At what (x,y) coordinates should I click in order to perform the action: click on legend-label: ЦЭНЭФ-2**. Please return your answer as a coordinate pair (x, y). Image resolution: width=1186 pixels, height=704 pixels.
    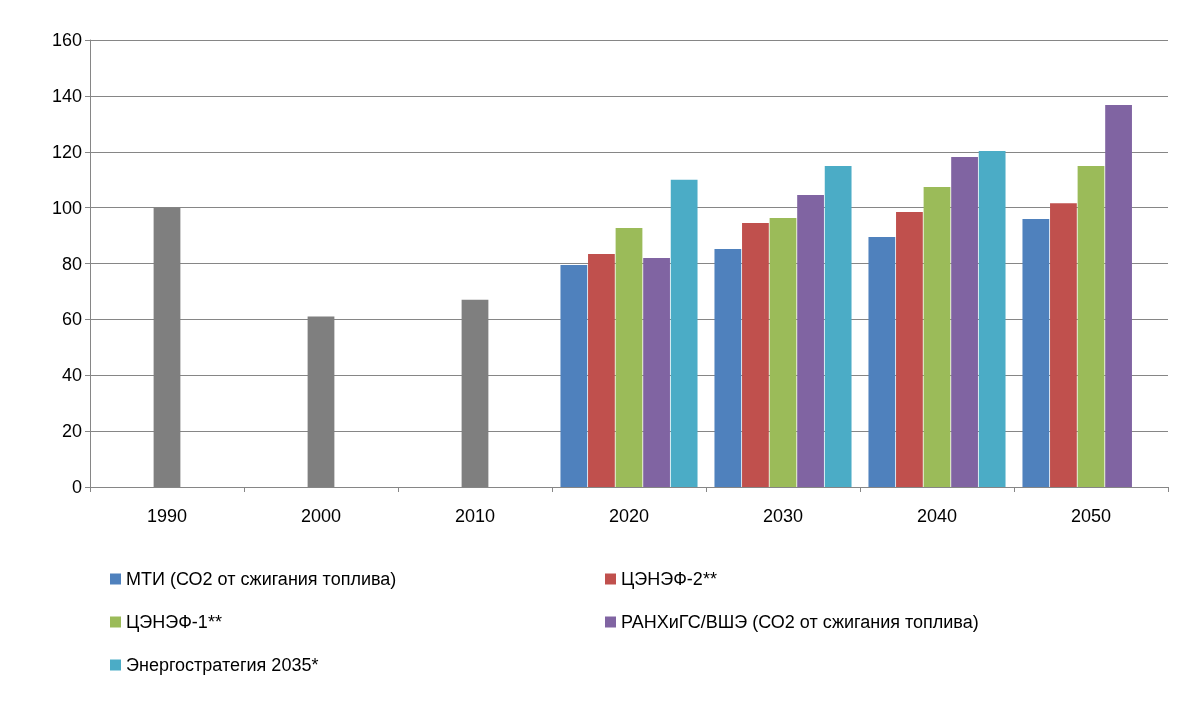
    Looking at the image, I should click on (669, 579).